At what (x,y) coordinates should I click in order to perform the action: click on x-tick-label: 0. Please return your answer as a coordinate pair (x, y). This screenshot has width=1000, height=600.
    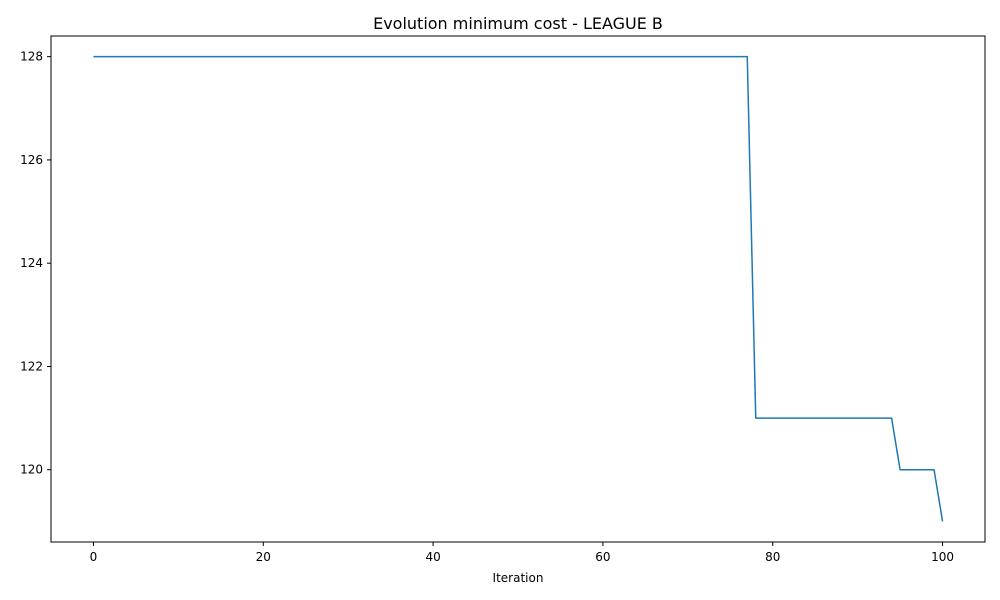
    Looking at the image, I should click on (94, 557).